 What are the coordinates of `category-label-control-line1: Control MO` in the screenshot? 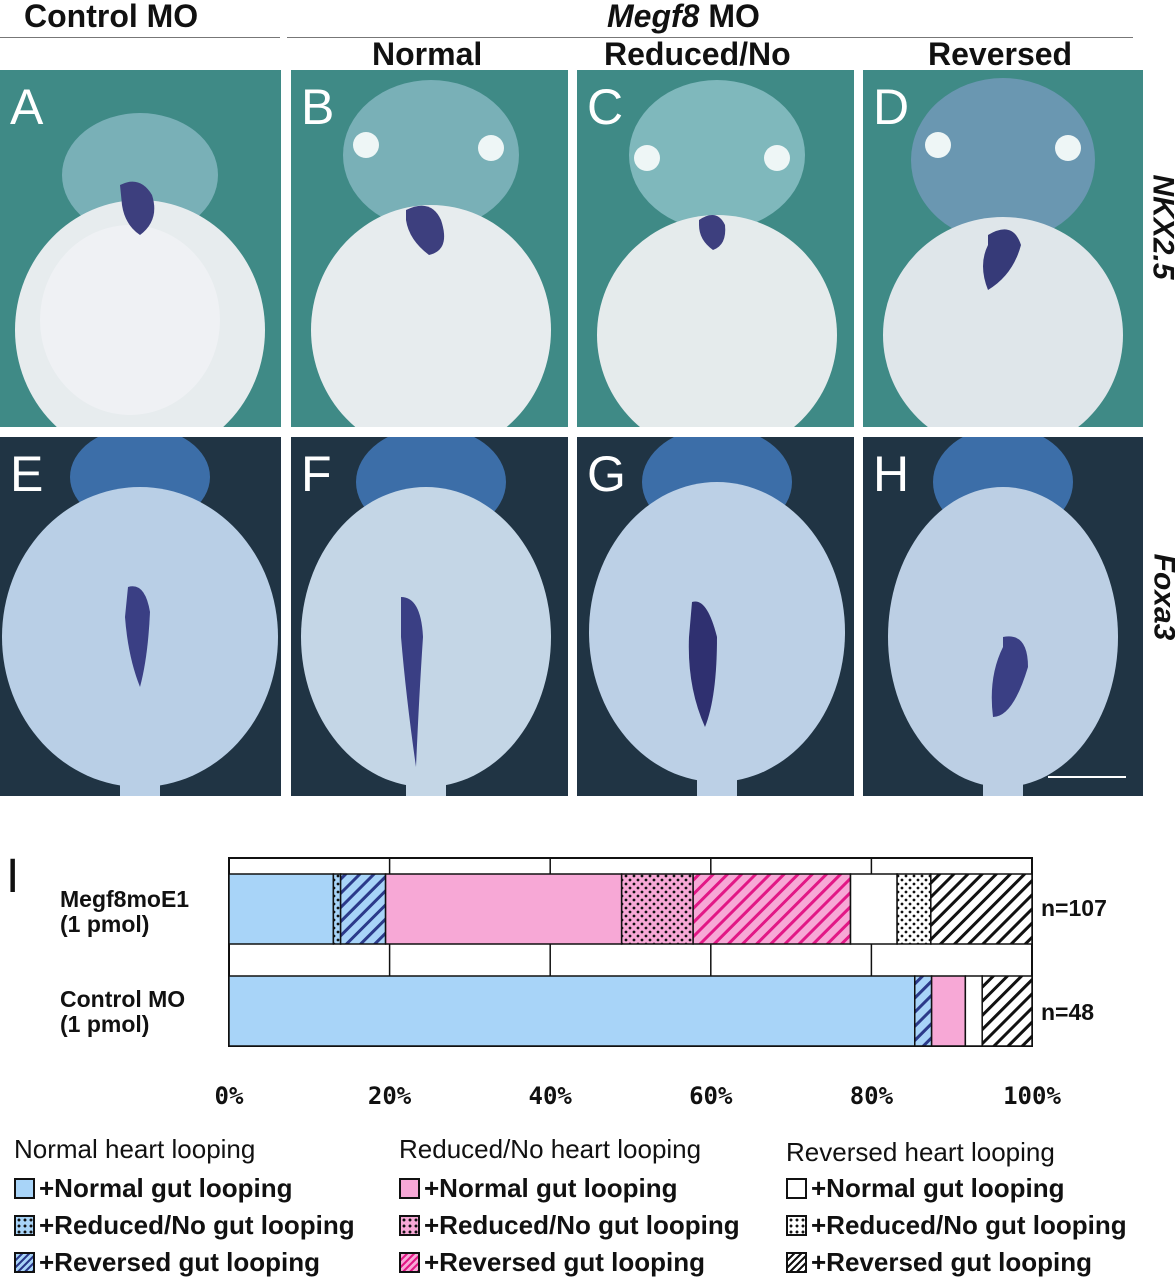 It's located at (123, 999).